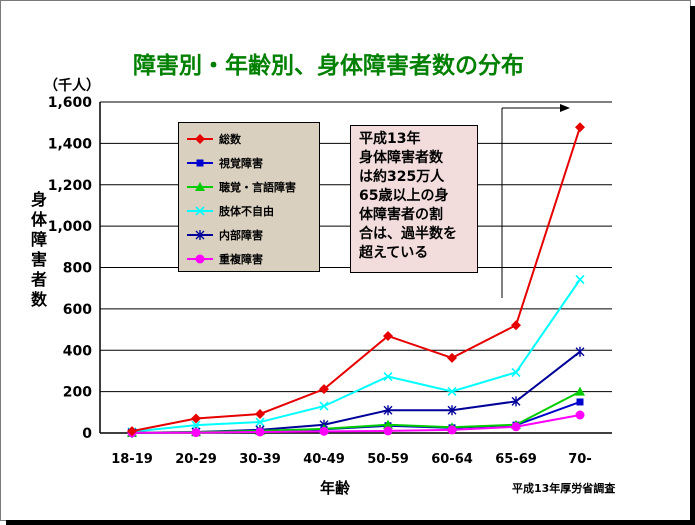 This screenshot has height=525, width=695. I want to click on y-tick-label: 1,400, so click(70, 144).